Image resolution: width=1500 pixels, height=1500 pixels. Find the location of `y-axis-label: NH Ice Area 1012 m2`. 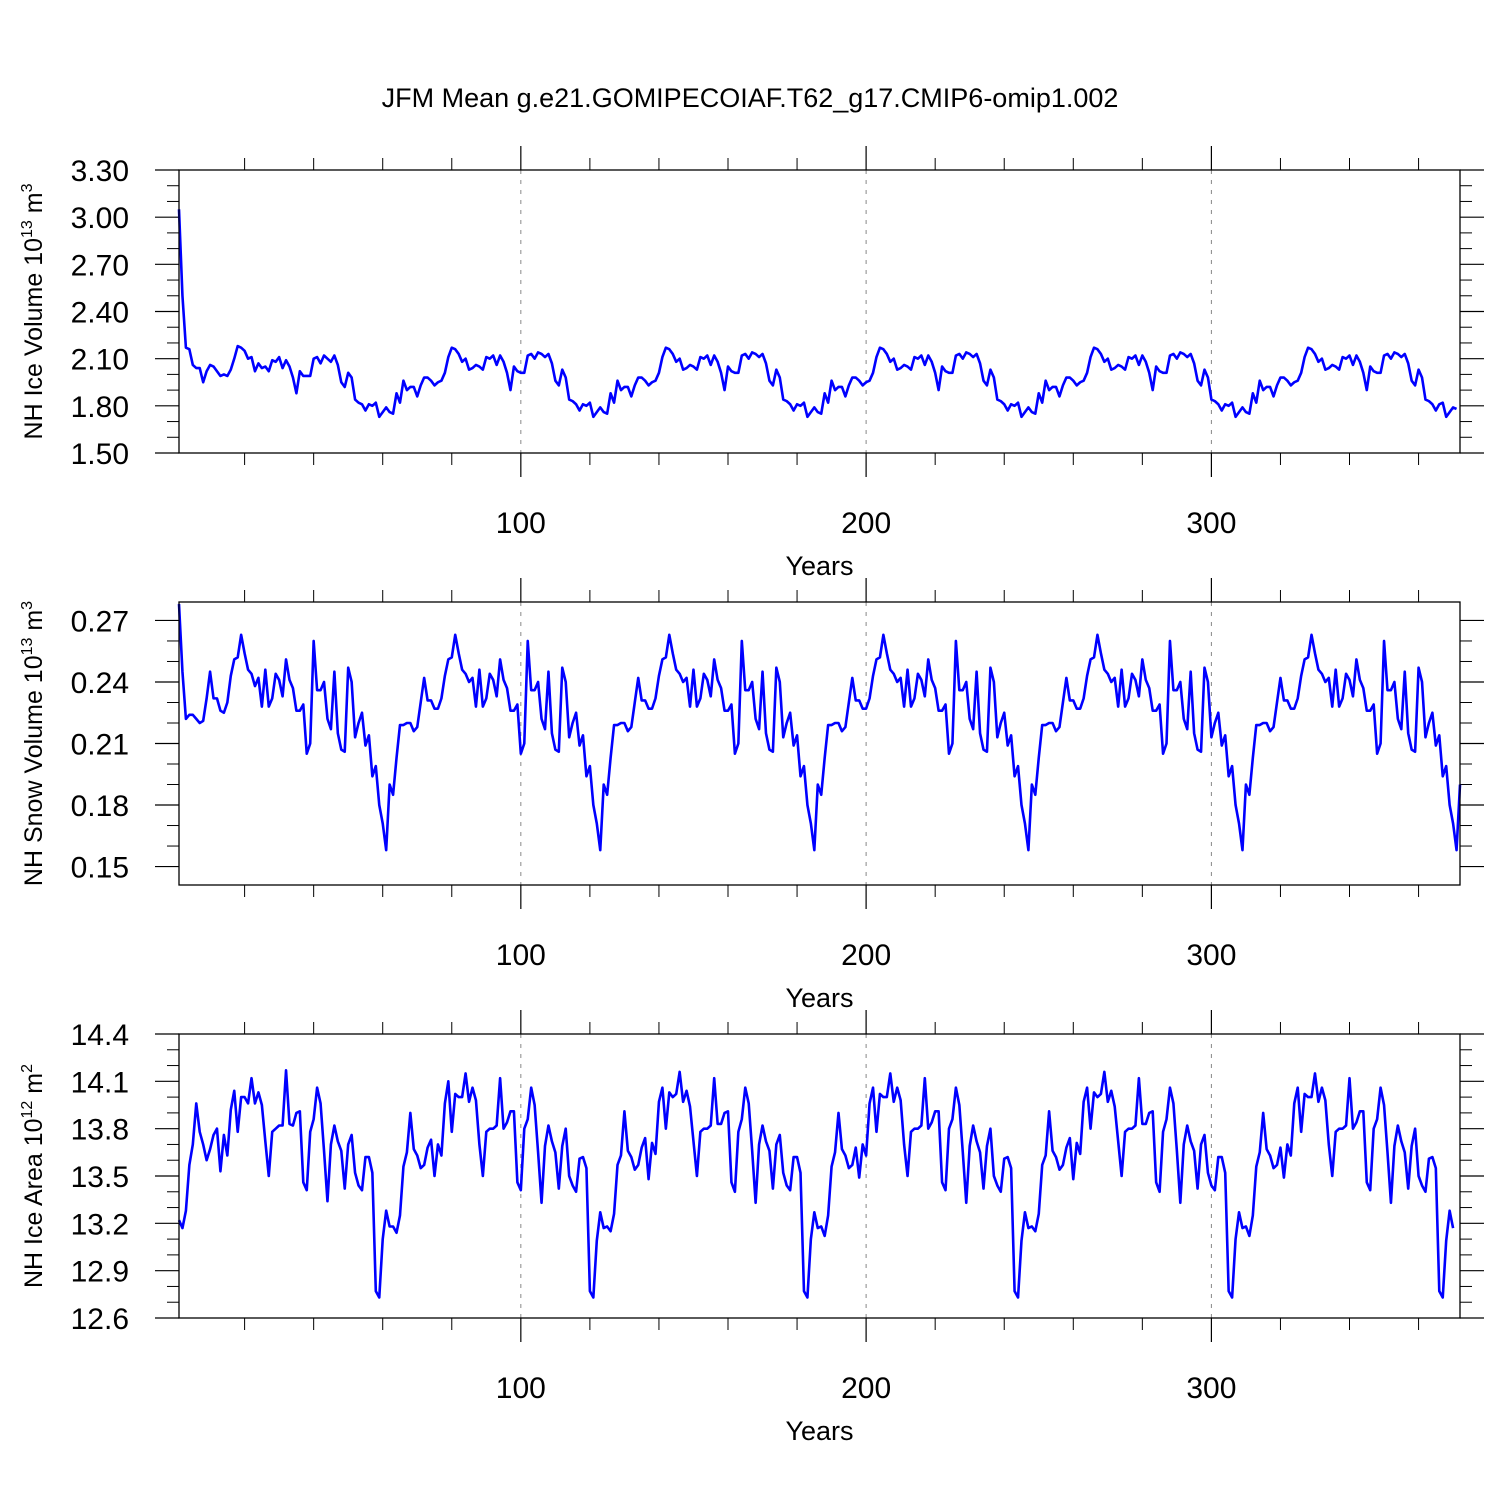

y-axis-label: NH Ice Area 1012 m2 is located at coordinates (33, 1176).